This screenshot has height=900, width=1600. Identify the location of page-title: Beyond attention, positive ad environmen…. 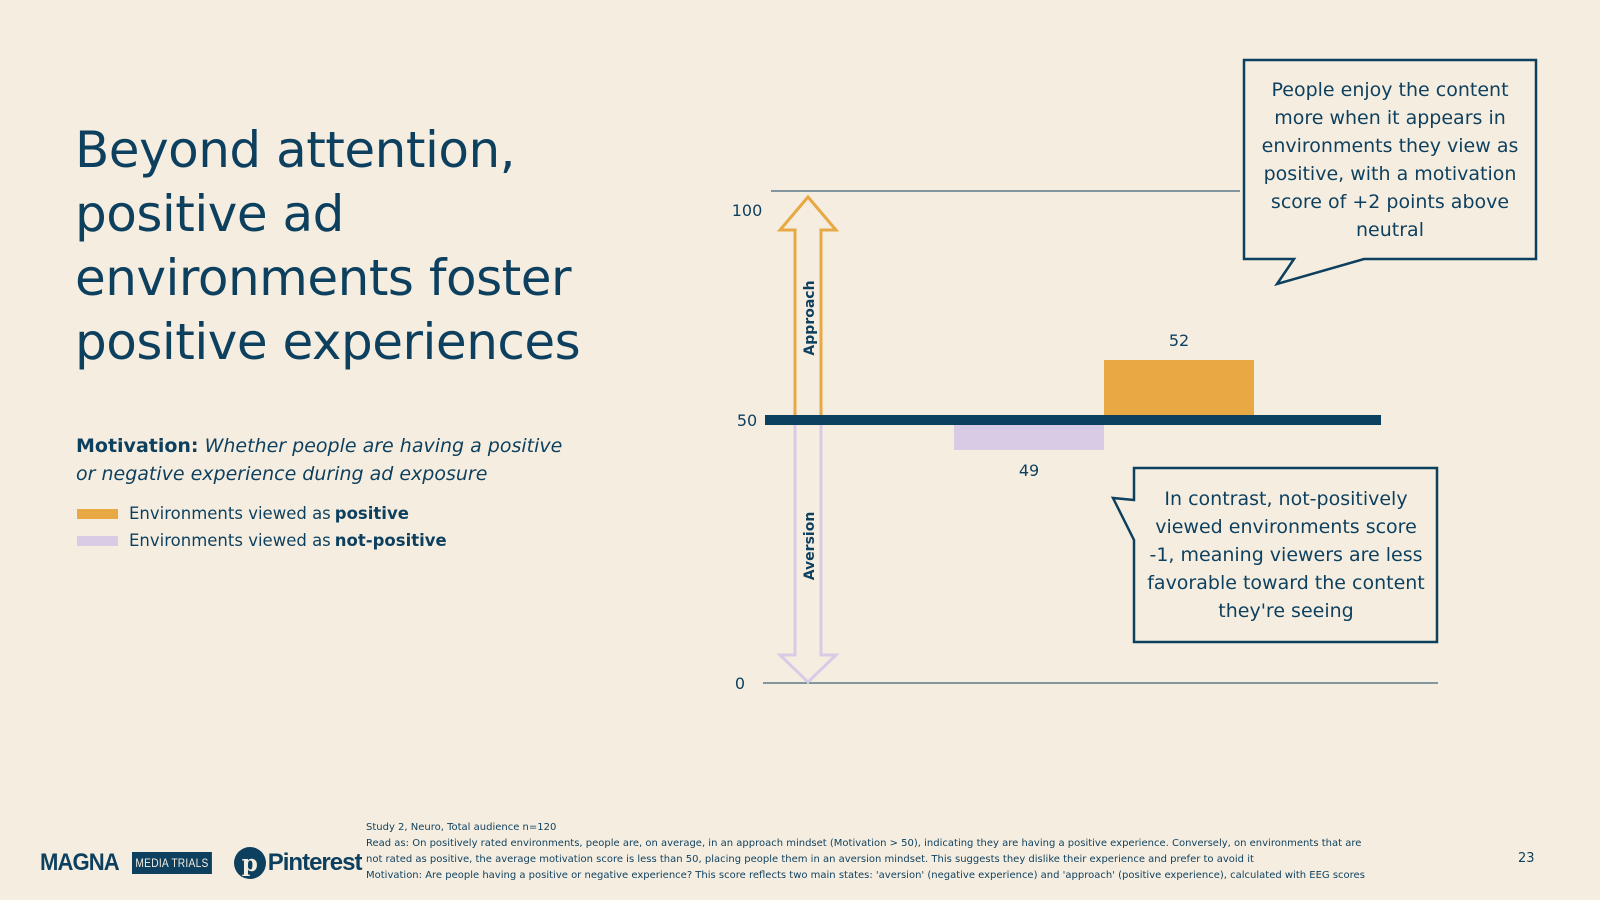
(328, 246).